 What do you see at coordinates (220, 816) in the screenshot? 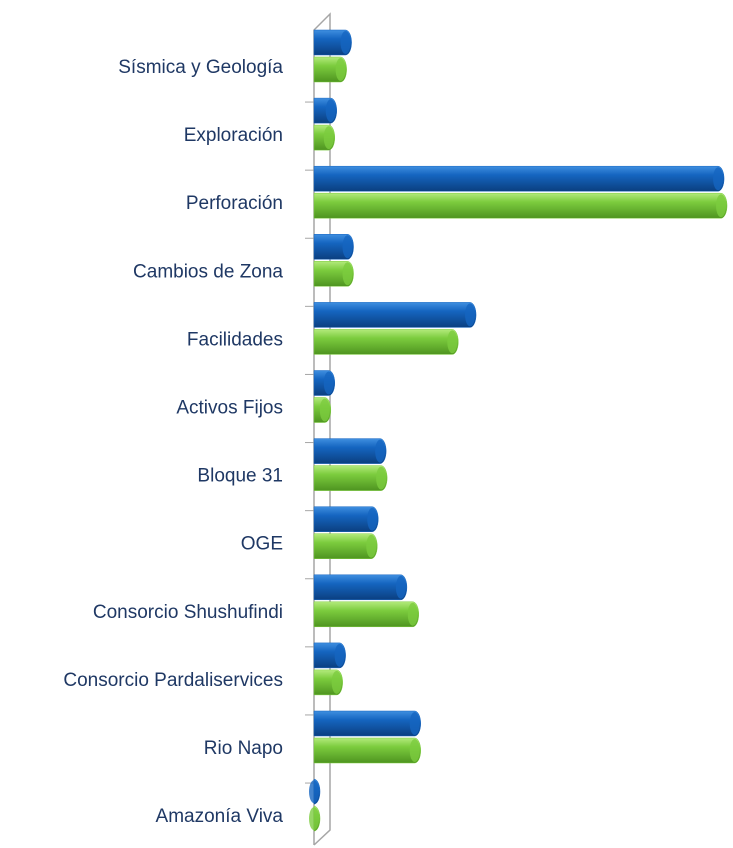
I see `y-tick-label: Amazonía Viva` at bounding box center [220, 816].